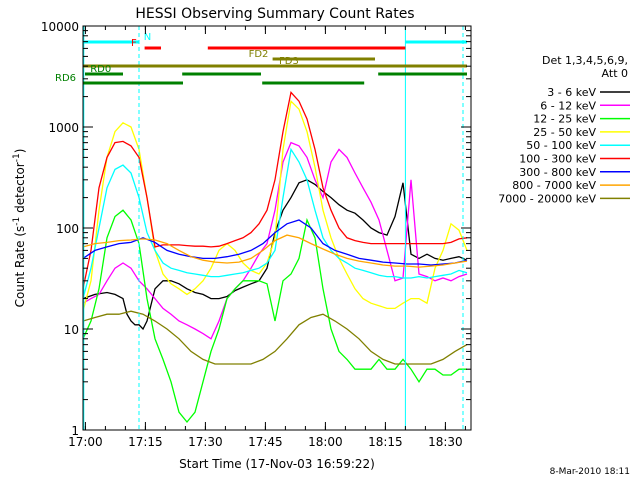 The width and height of the screenshot is (640, 480). Describe the element at coordinates (85, 442) in the screenshot. I see `x-tick-label-0: 17:00` at that location.